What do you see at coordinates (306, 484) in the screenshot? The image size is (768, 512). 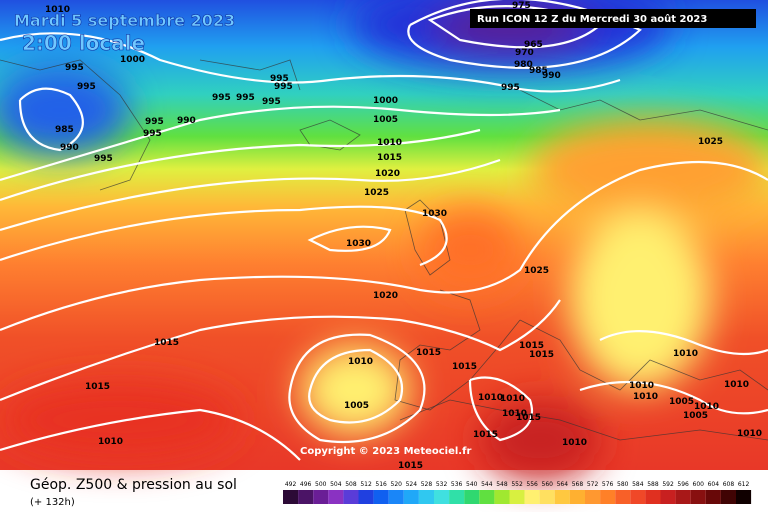 I see `colorbar-tick-label: 496` at bounding box center [306, 484].